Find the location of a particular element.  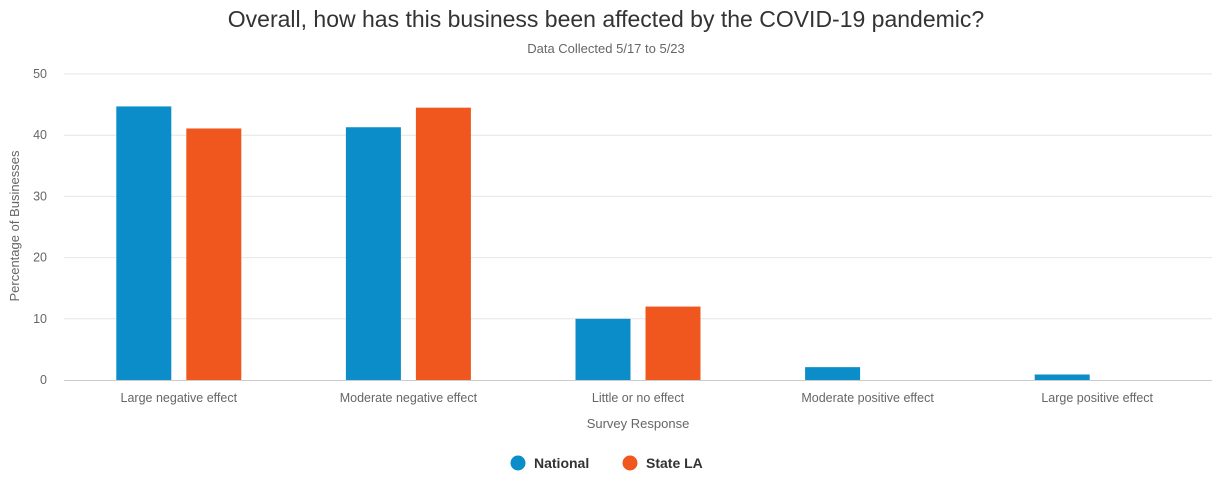

y-tick-label: 50 is located at coordinates (40, 74).